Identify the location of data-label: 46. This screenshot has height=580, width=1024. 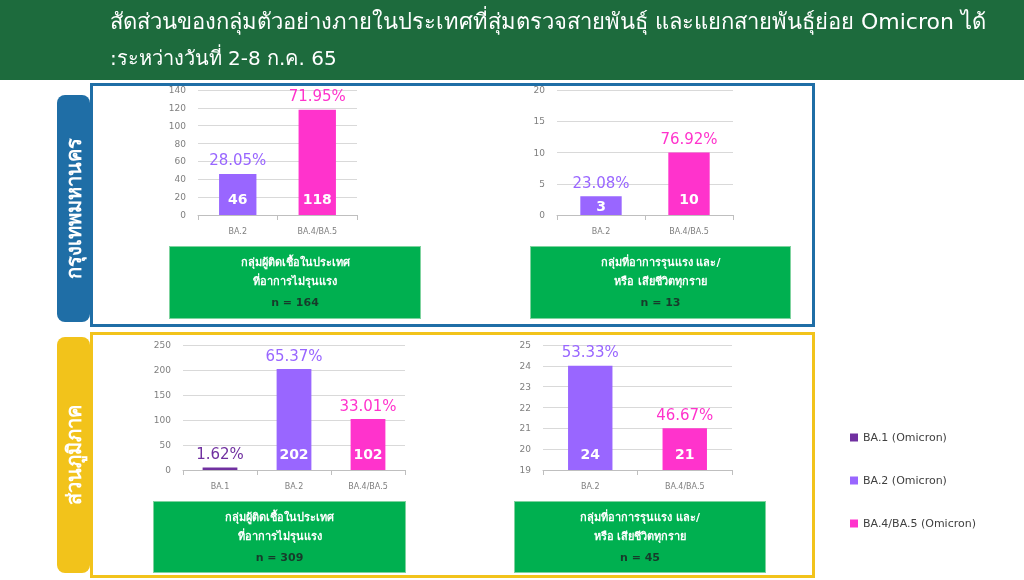
(238, 199).